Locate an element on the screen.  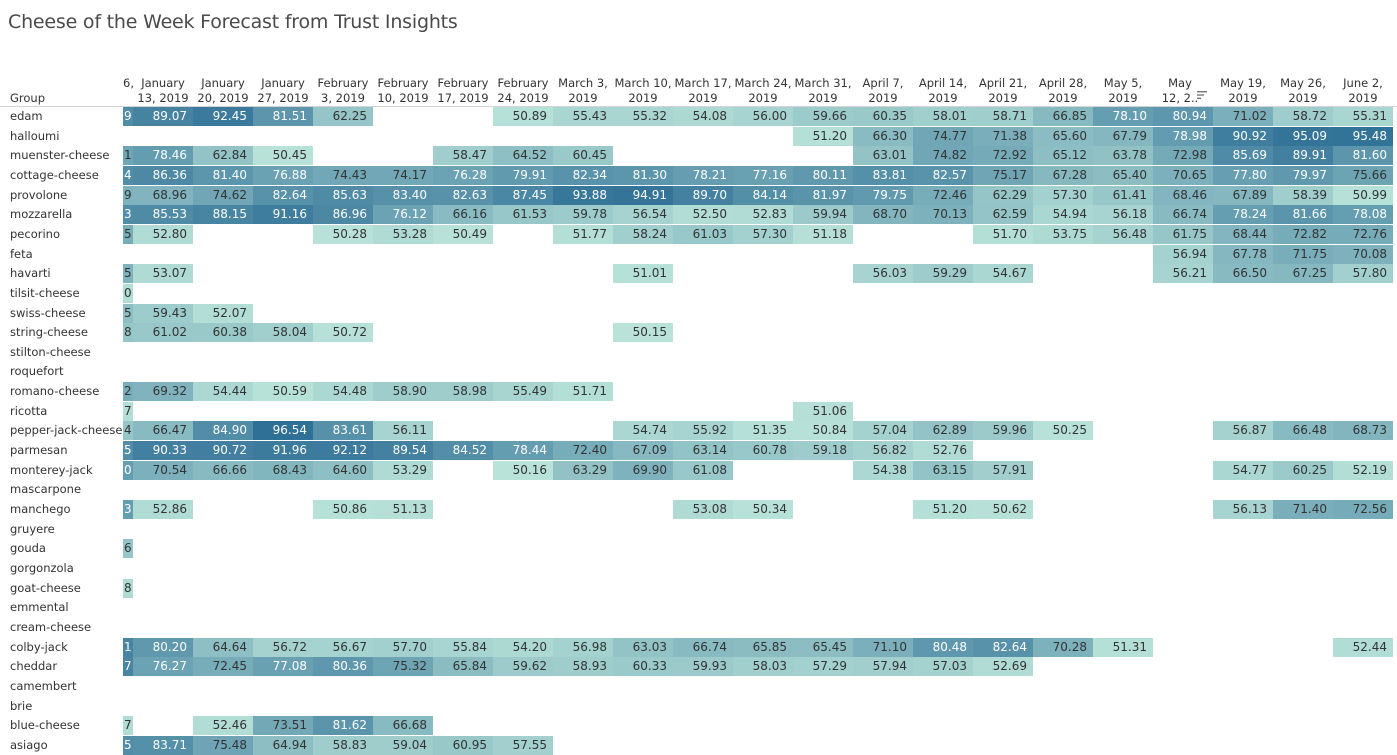
heatmap-cell: 57.94 is located at coordinates (883, 667).